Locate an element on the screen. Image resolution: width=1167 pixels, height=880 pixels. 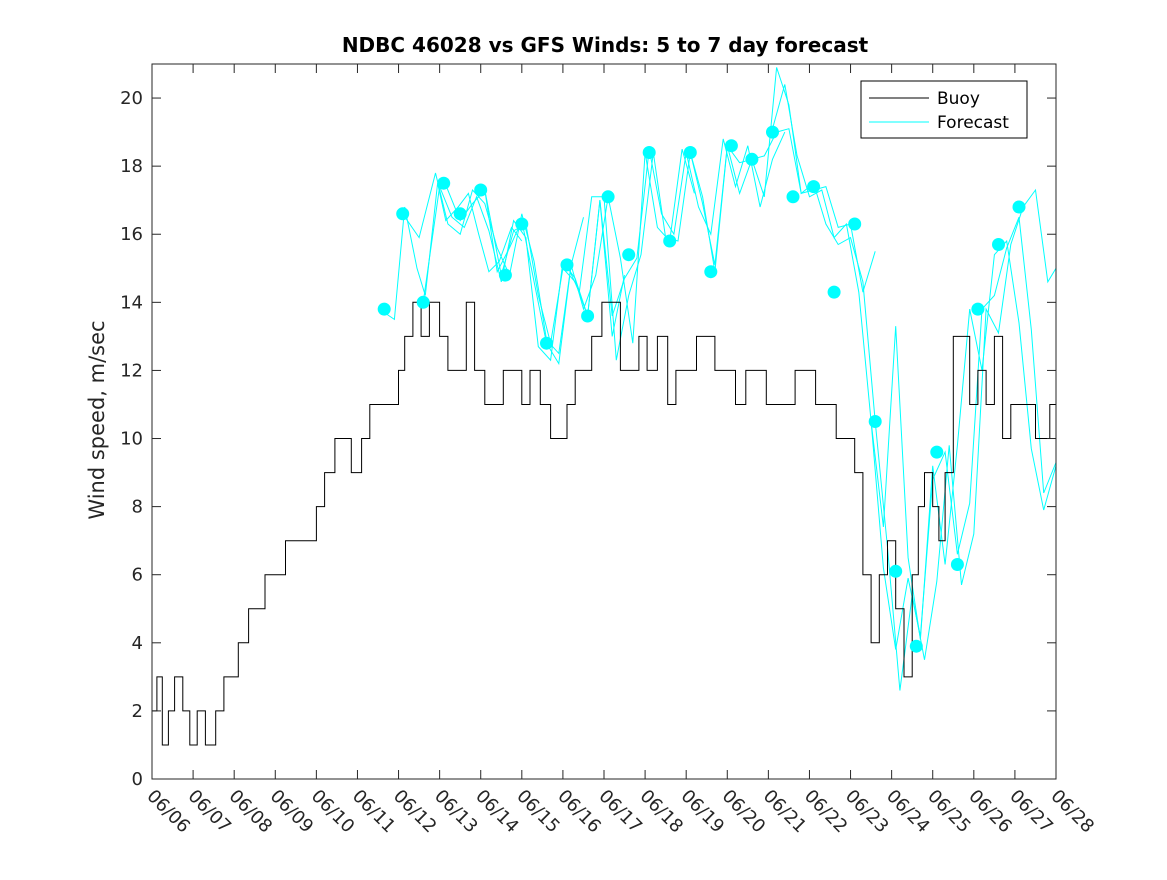
legend-box is located at coordinates (944, 109).